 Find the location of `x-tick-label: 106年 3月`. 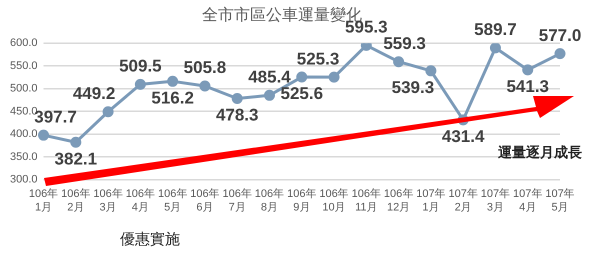

x-tick-label: 106年 3月 is located at coordinates (108, 201).